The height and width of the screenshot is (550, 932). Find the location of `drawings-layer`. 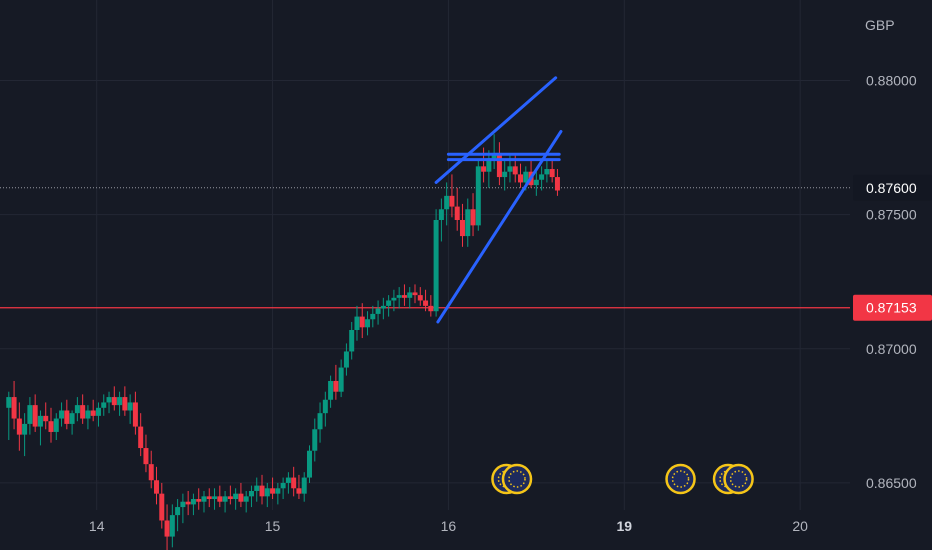

drawings-layer is located at coordinates (498, 200).